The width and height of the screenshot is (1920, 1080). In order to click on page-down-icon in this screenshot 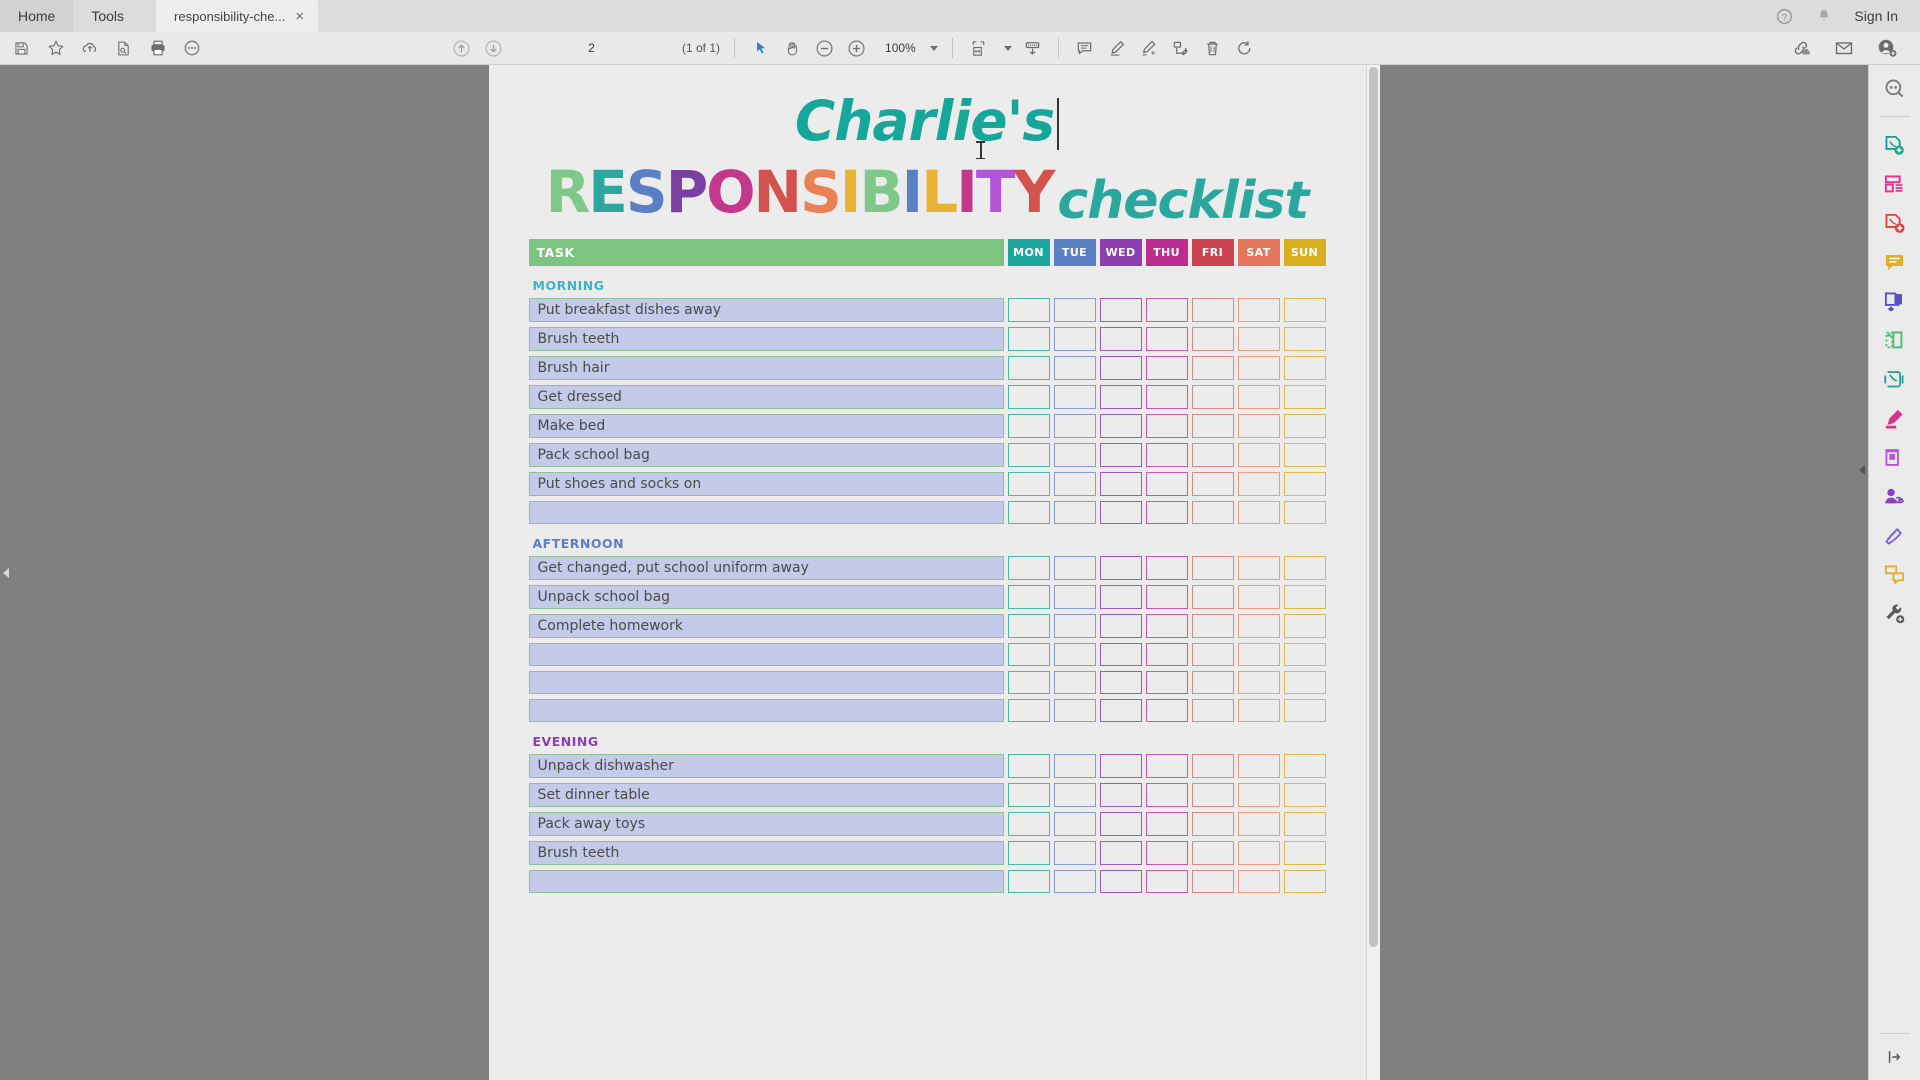, I will do `click(493, 48)`.